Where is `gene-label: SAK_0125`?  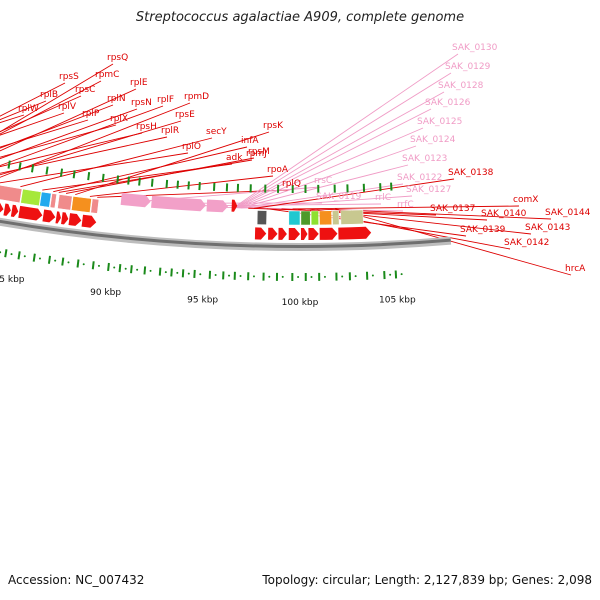
gene-label: SAK_0125 is located at coordinates (439, 122).